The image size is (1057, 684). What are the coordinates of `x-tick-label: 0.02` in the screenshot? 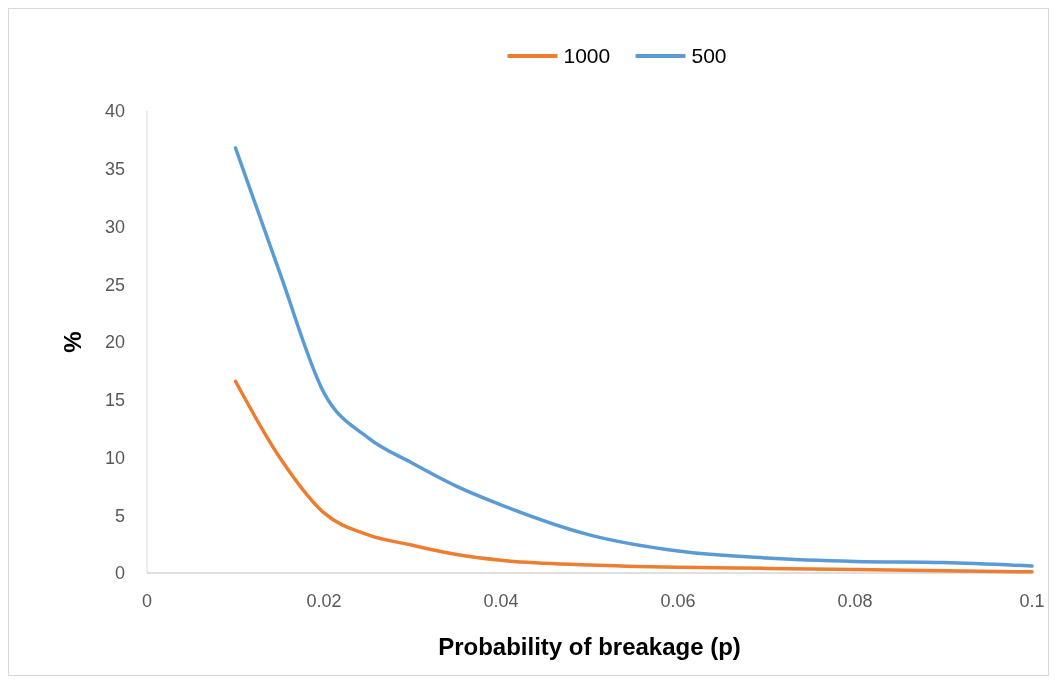 It's located at (324, 601).